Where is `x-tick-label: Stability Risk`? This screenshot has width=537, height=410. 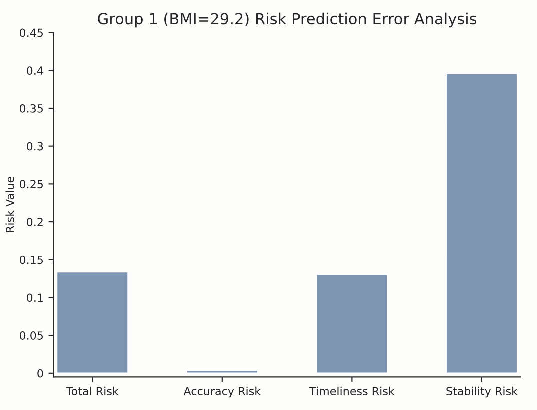 x-tick-label: Stability Risk is located at coordinates (482, 392).